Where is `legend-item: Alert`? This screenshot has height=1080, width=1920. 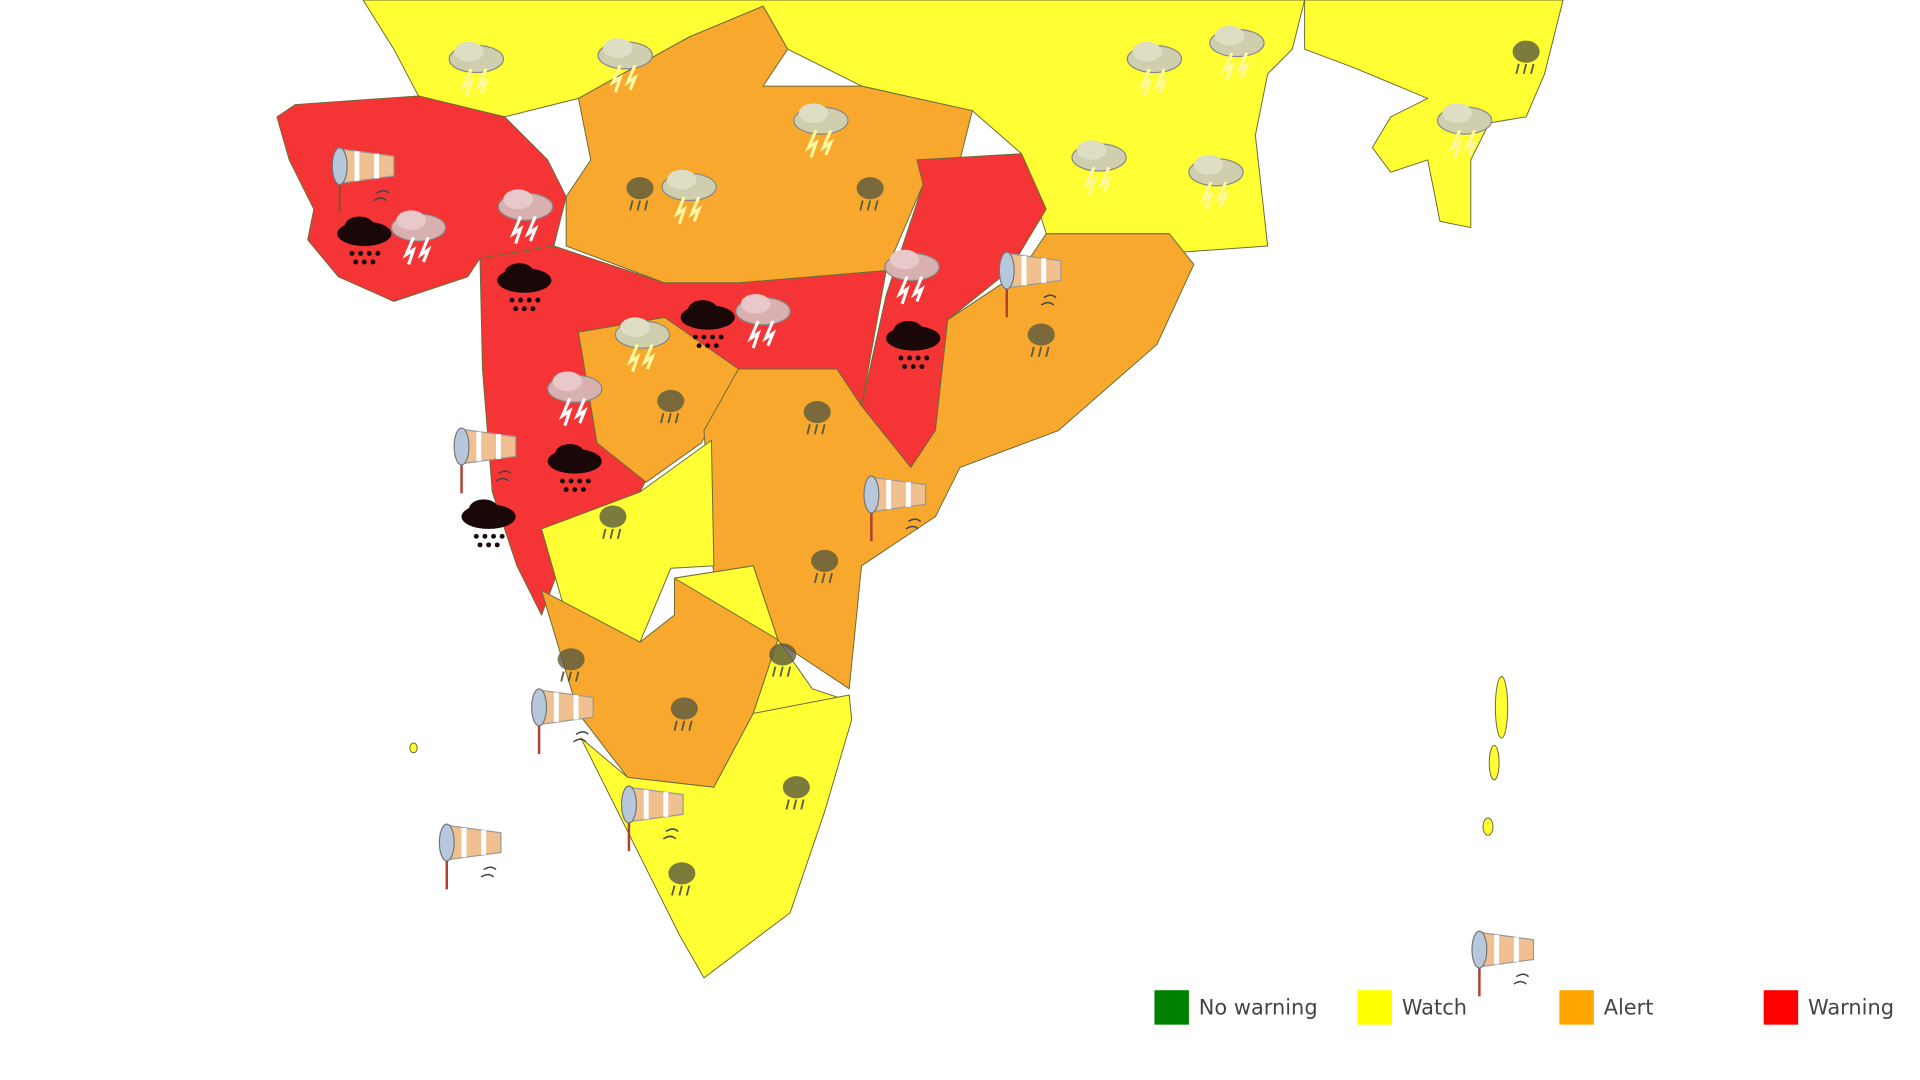 legend-item: Alert is located at coordinates (1606, 1007).